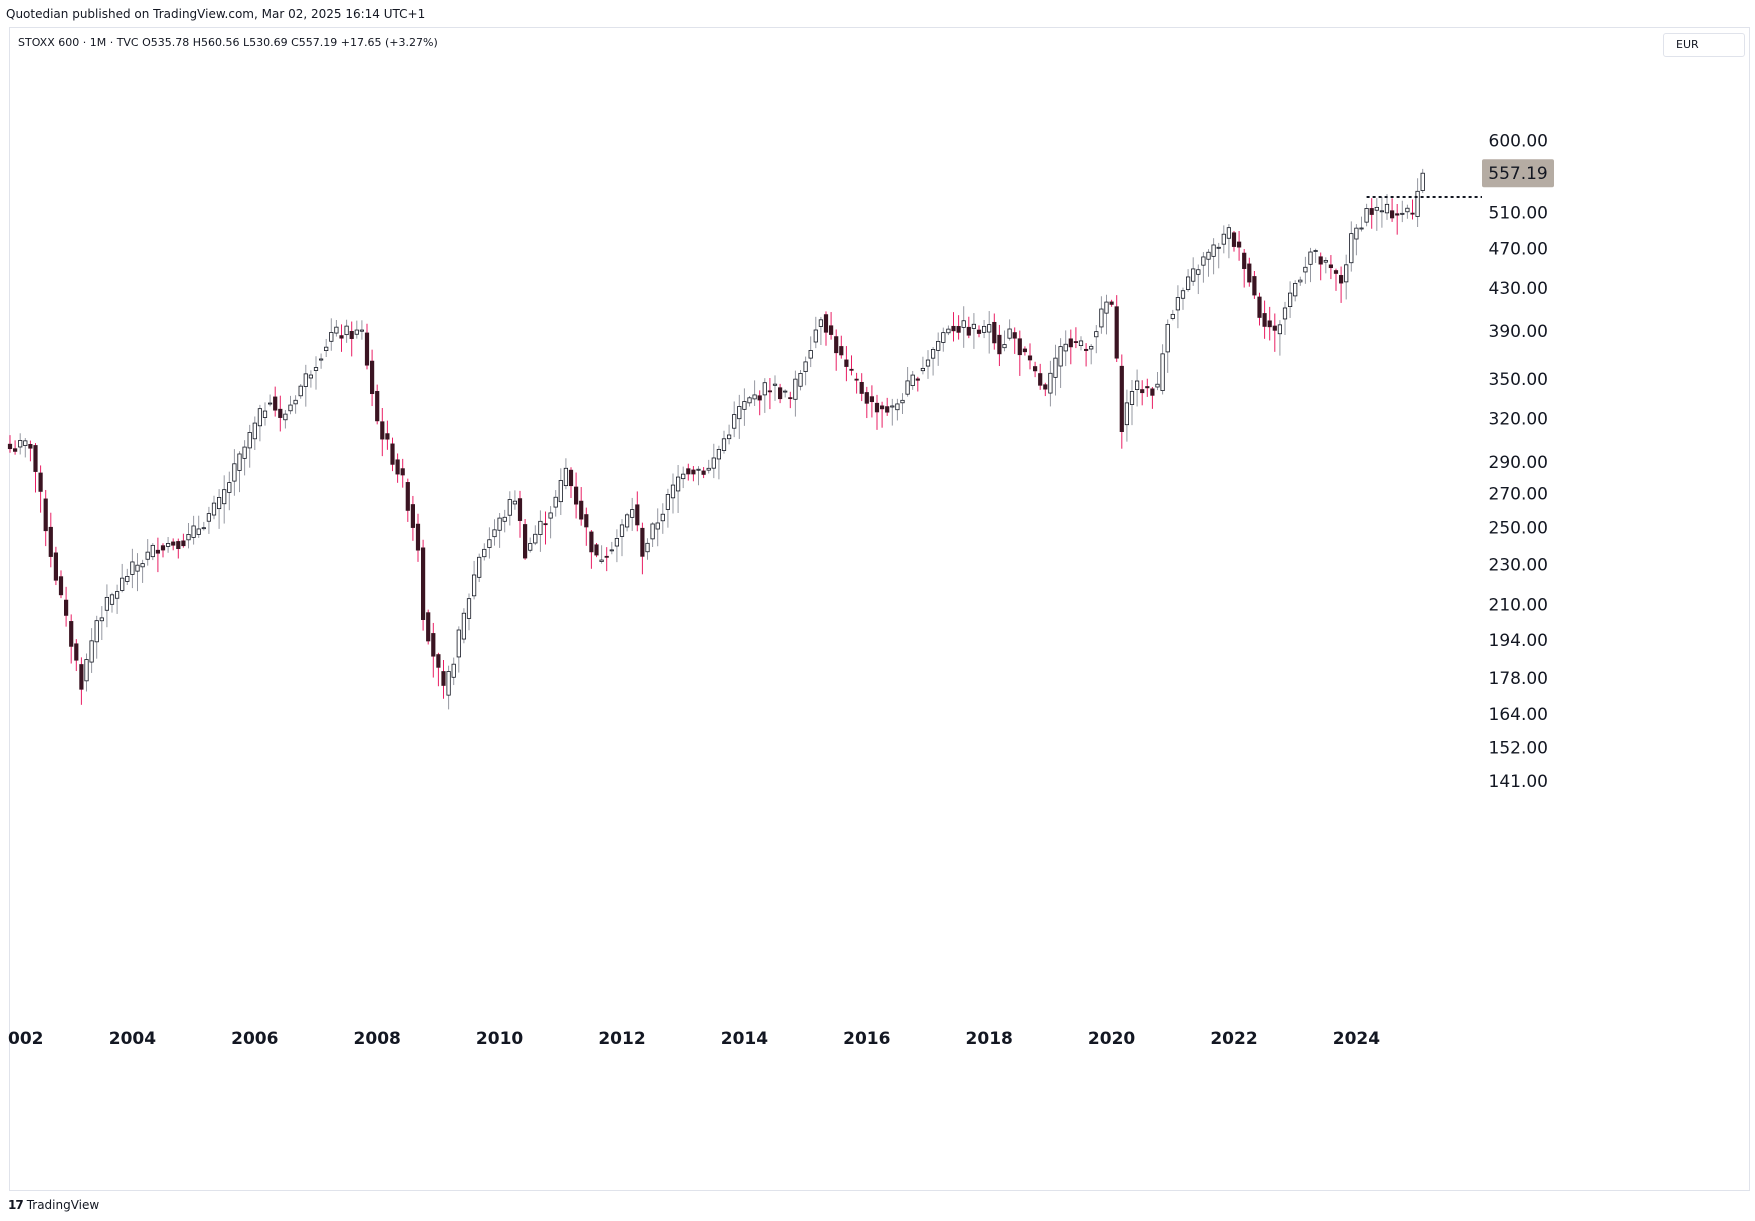 The width and height of the screenshot is (1755, 1221). What do you see at coordinates (1704, 45) in the screenshot?
I see `currency-button: EUR` at bounding box center [1704, 45].